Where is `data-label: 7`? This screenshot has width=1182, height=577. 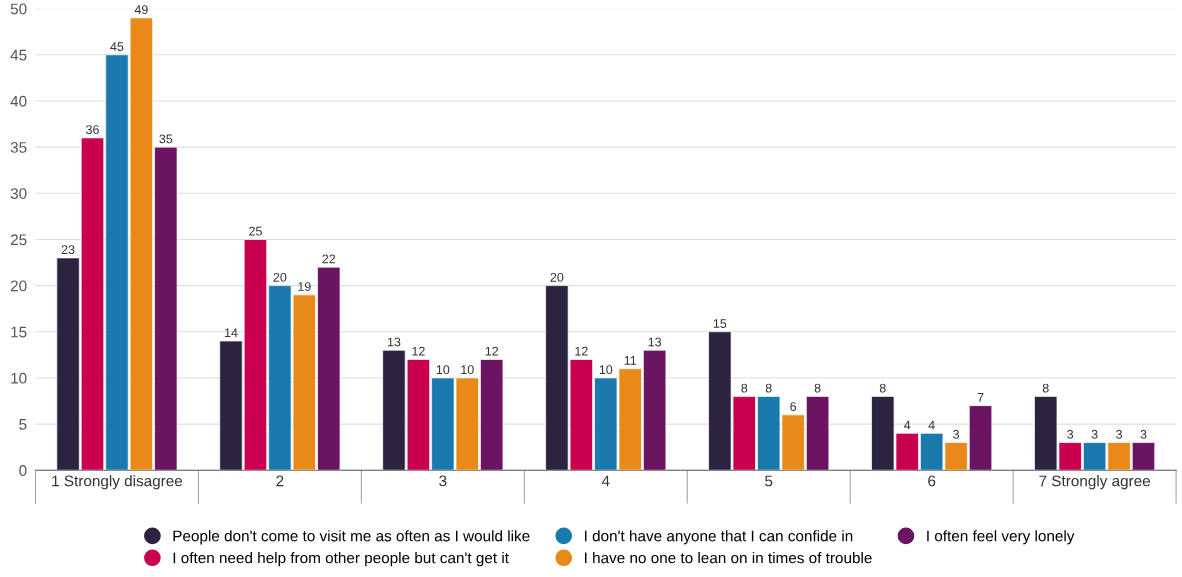
data-label: 7 is located at coordinates (980, 397).